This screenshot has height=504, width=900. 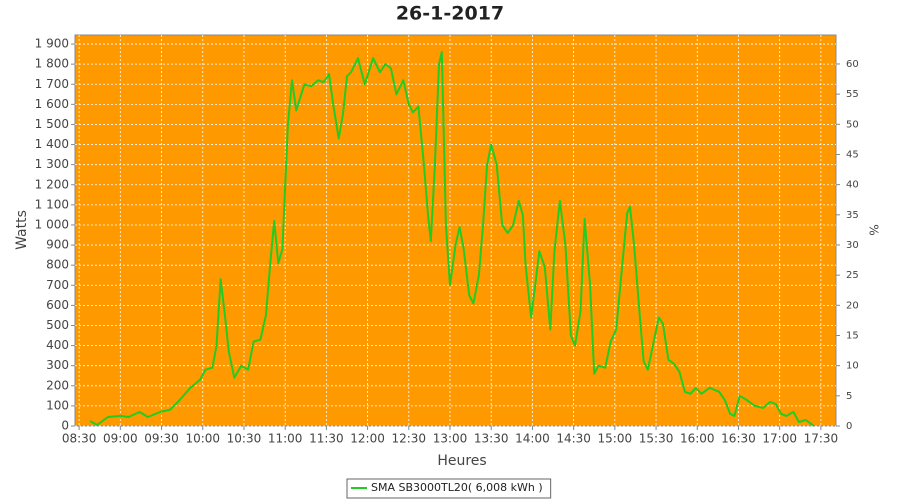 What do you see at coordinates (57, 285) in the screenshot?
I see `y-tick-label: 700` at bounding box center [57, 285].